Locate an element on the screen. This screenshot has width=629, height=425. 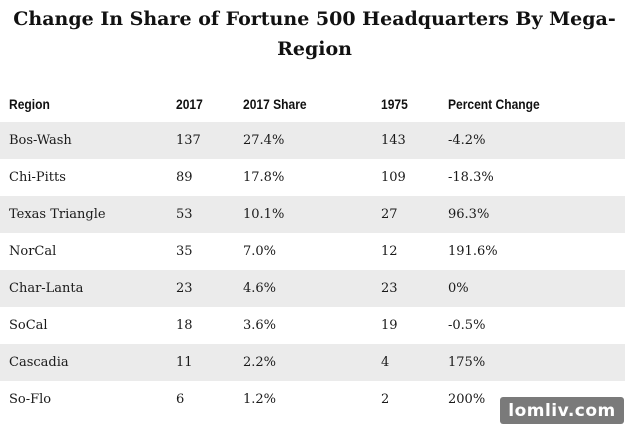
cell-2017: 53 is located at coordinates (184, 214).